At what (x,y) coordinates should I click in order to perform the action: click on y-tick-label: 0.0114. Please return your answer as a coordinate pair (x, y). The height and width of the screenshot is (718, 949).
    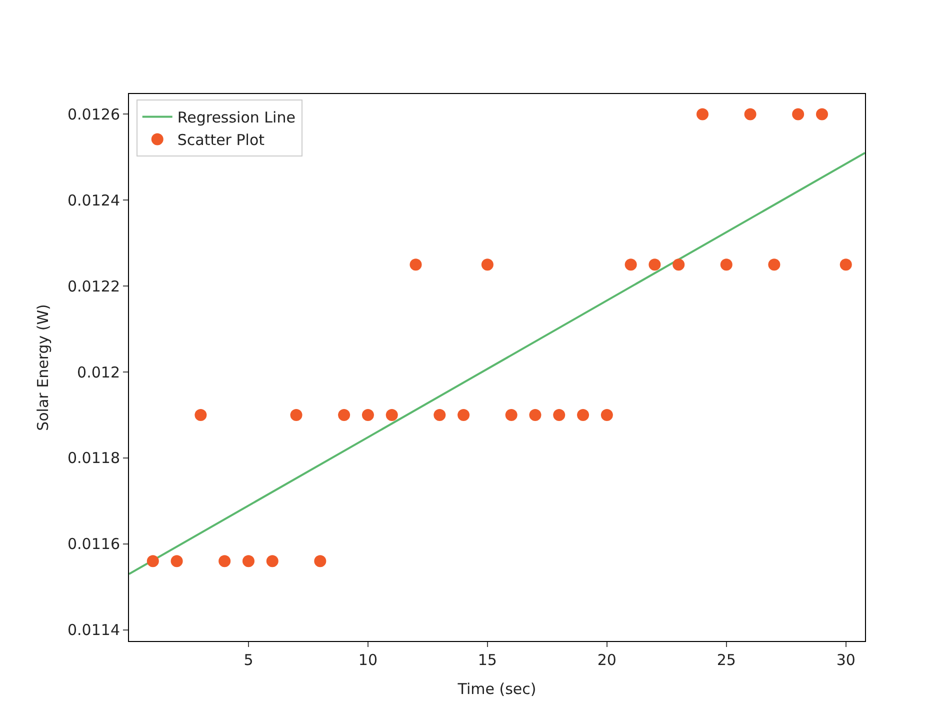
    Looking at the image, I should click on (94, 630).